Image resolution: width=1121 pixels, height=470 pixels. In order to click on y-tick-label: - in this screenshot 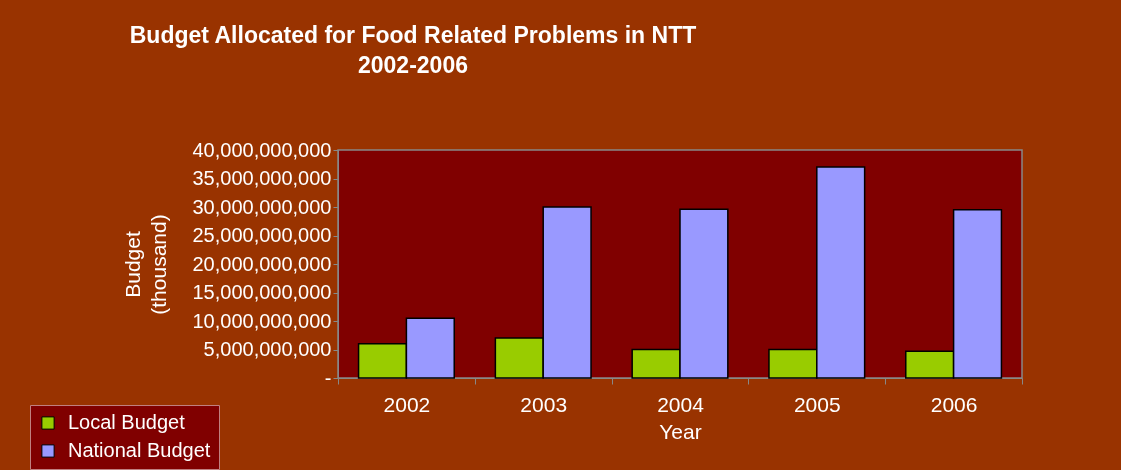, I will do `click(328, 377)`.